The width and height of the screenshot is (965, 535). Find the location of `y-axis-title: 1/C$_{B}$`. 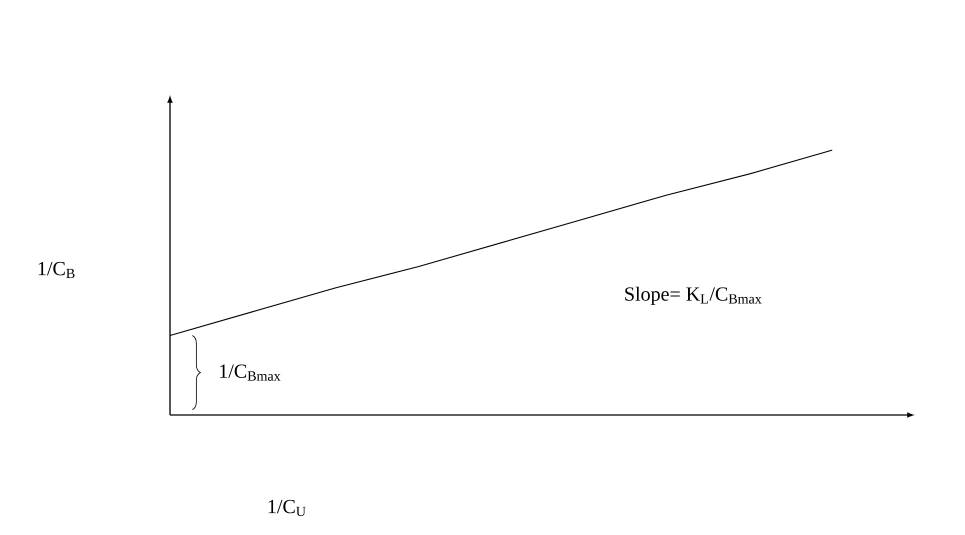

y-axis-title: 1/C$_{B}$ is located at coordinates (56, 270).